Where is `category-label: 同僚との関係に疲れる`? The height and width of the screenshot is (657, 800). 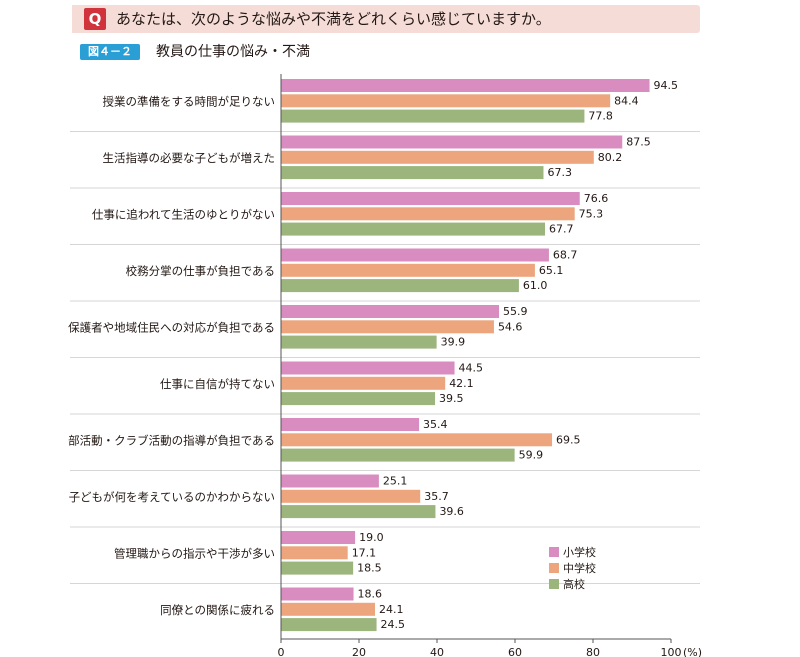
category-label: 同僚との関係に疲れる is located at coordinates (217, 610).